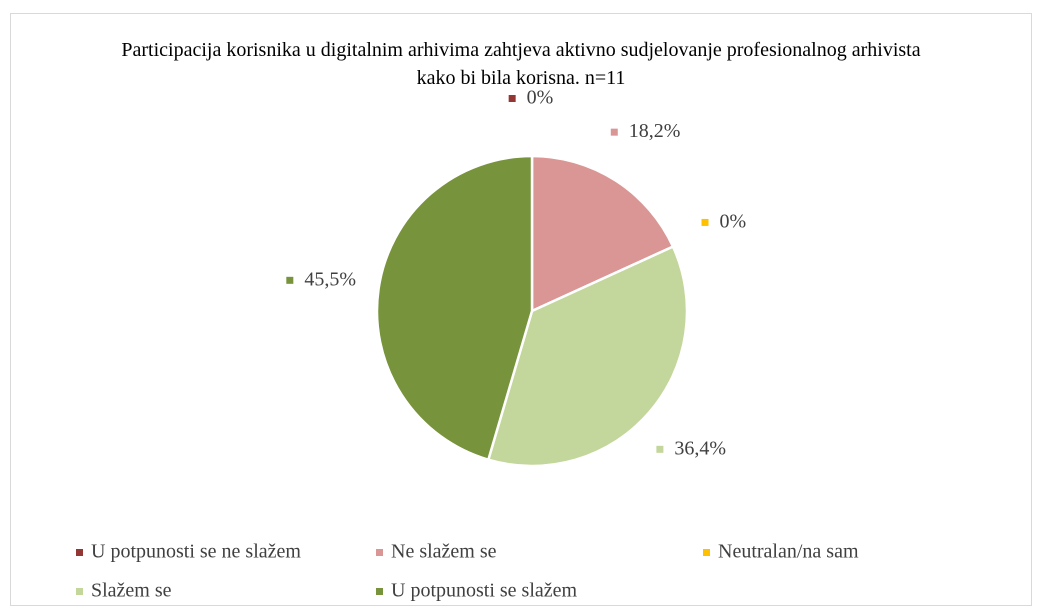 The height and width of the screenshot is (616, 1043). What do you see at coordinates (131, 591) in the screenshot?
I see `legend-label: Slažem se` at bounding box center [131, 591].